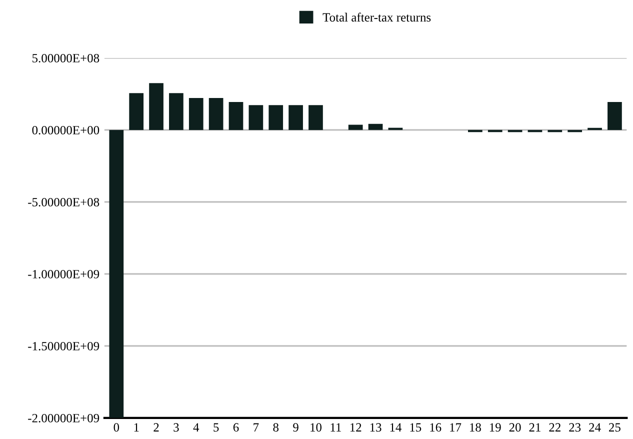 This screenshot has width=633, height=439. I want to click on x-tick-label: 19, so click(495, 427).